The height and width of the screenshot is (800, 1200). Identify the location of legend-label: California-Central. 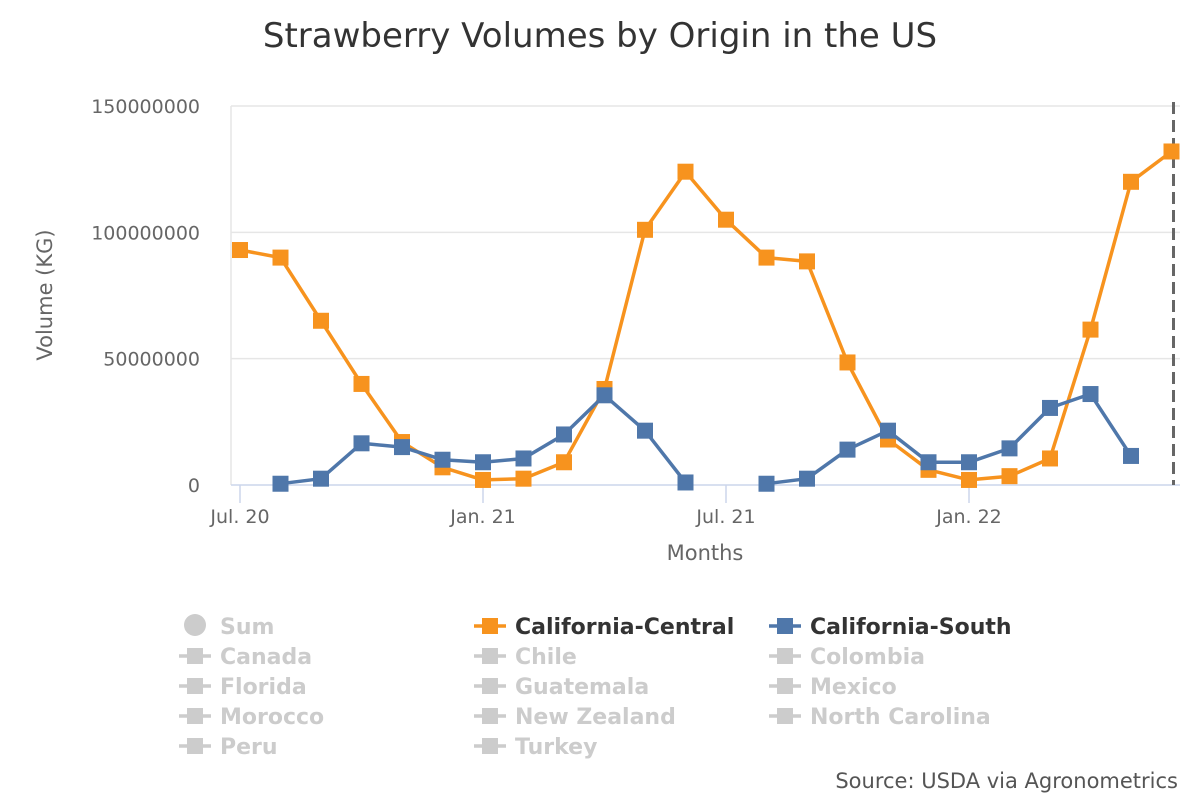
(624, 627).